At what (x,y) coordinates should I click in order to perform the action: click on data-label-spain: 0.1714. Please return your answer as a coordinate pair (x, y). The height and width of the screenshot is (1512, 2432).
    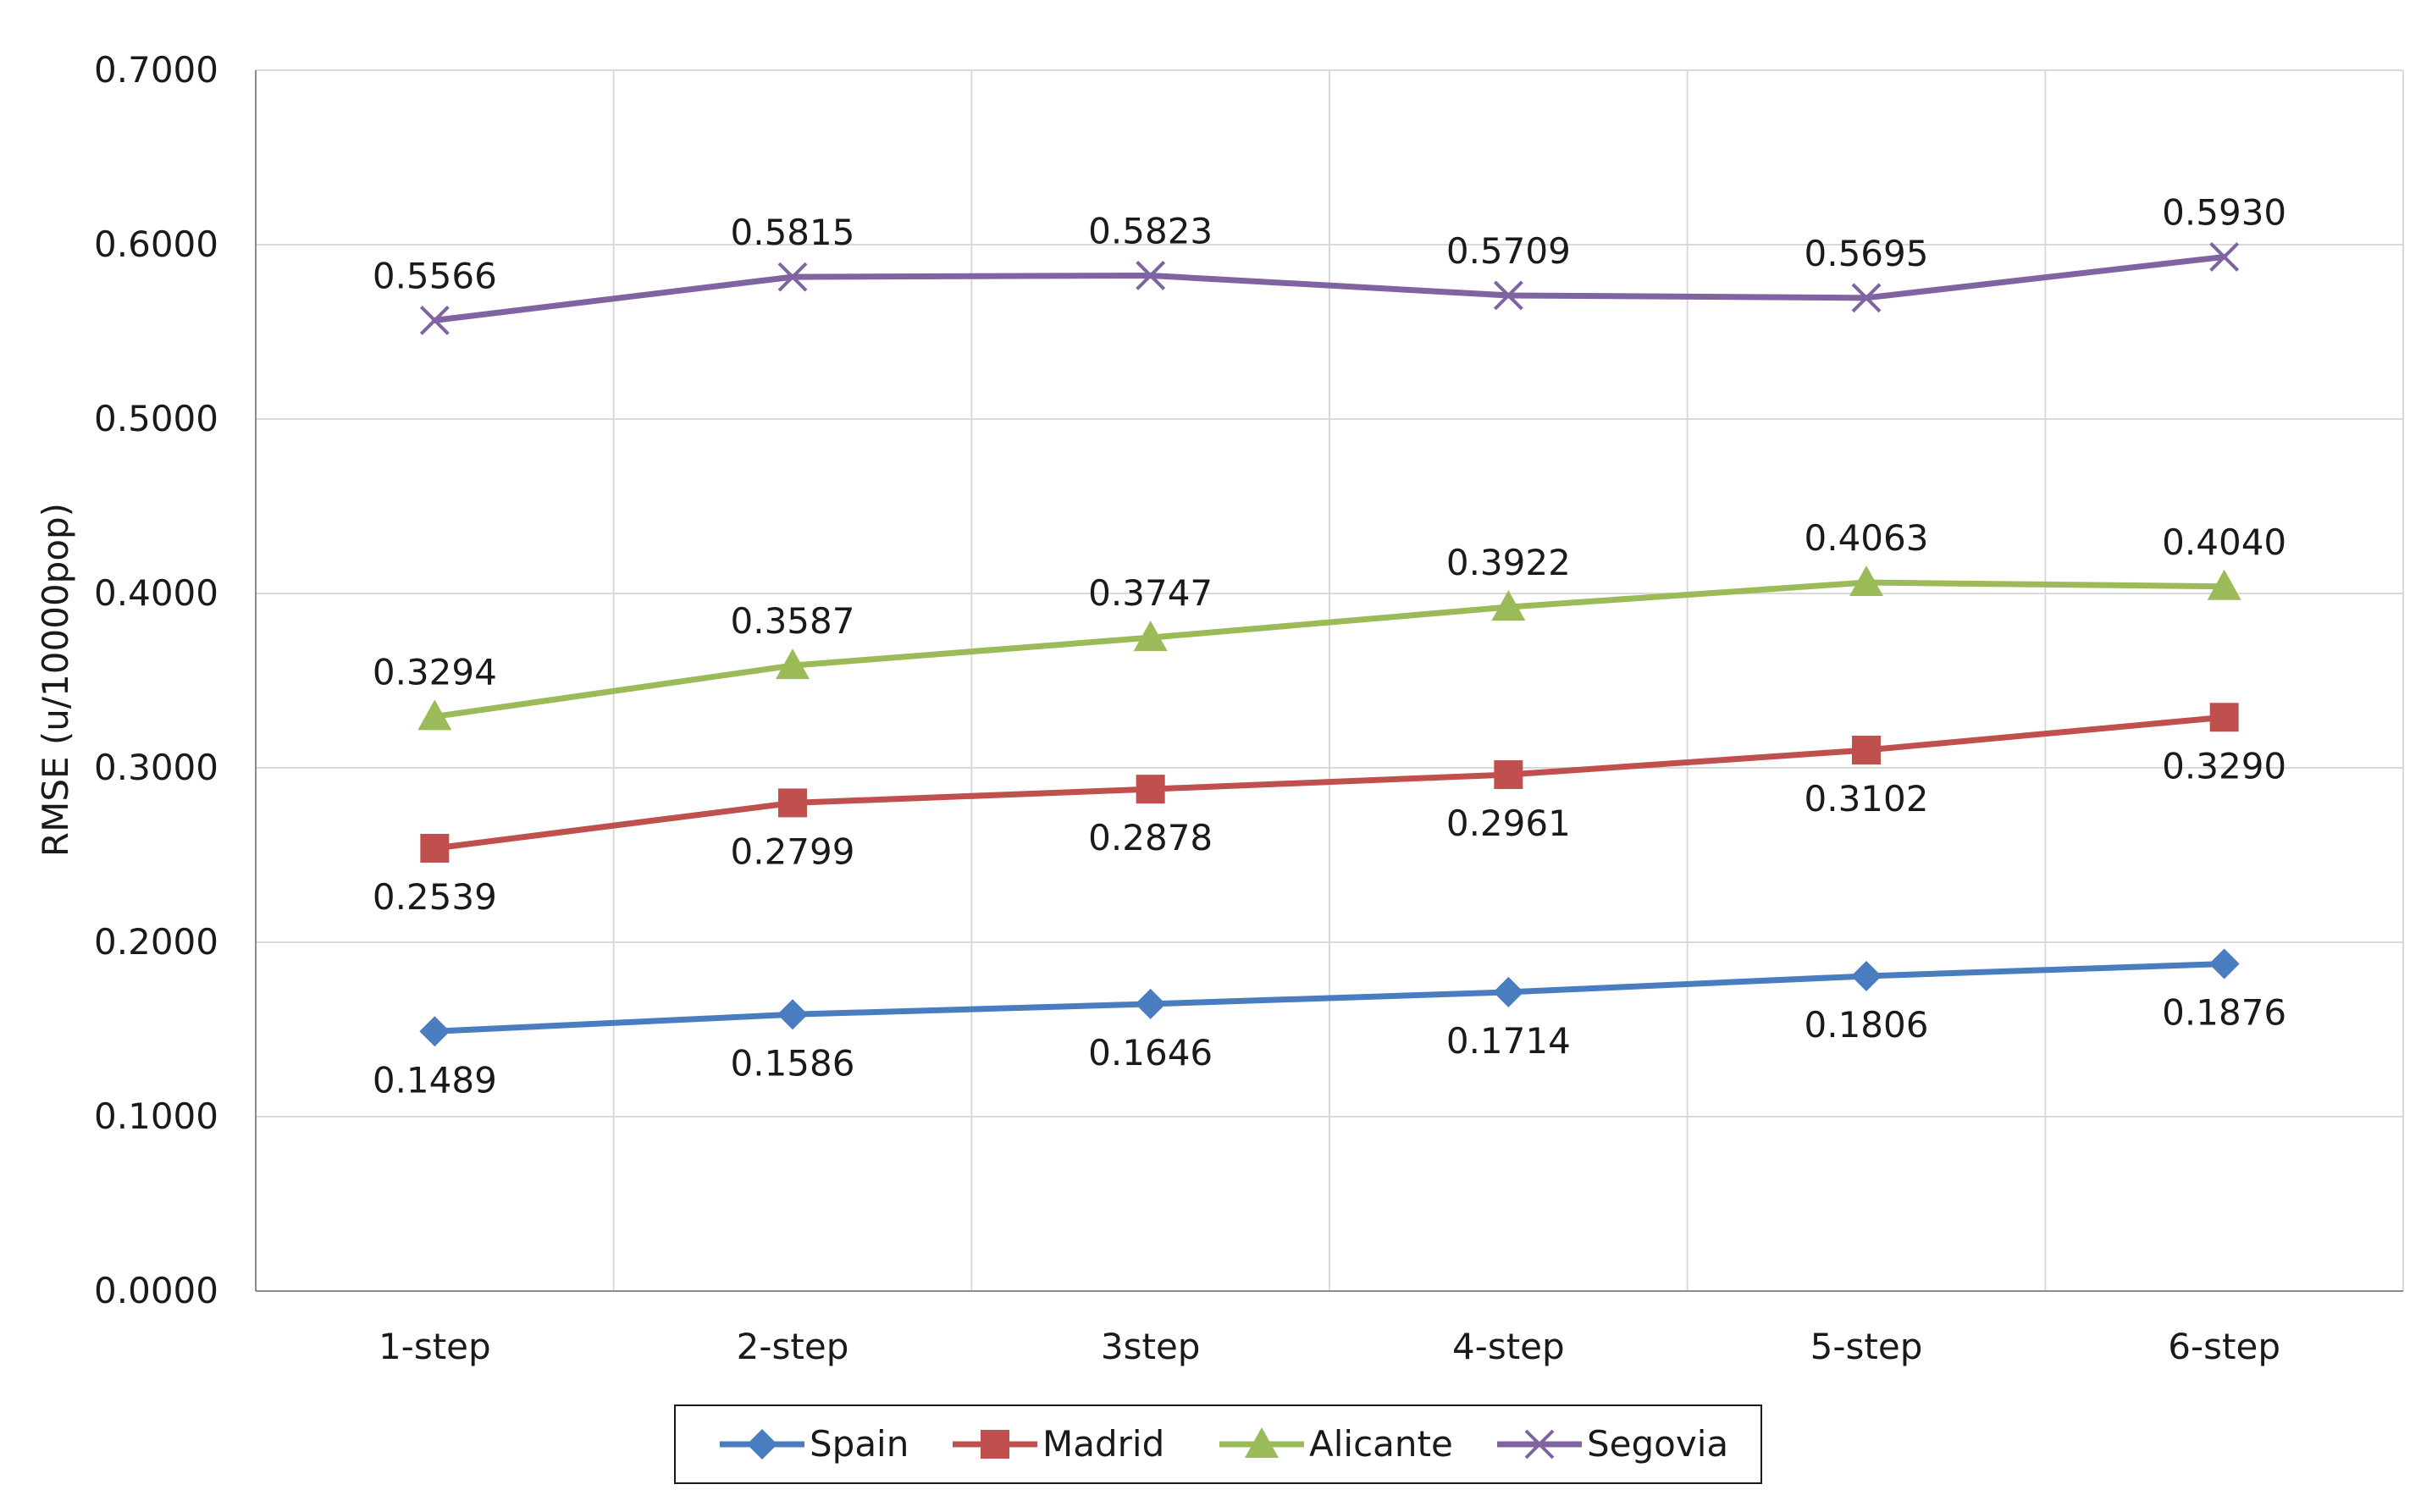
    Looking at the image, I should click on (1508, 1041).